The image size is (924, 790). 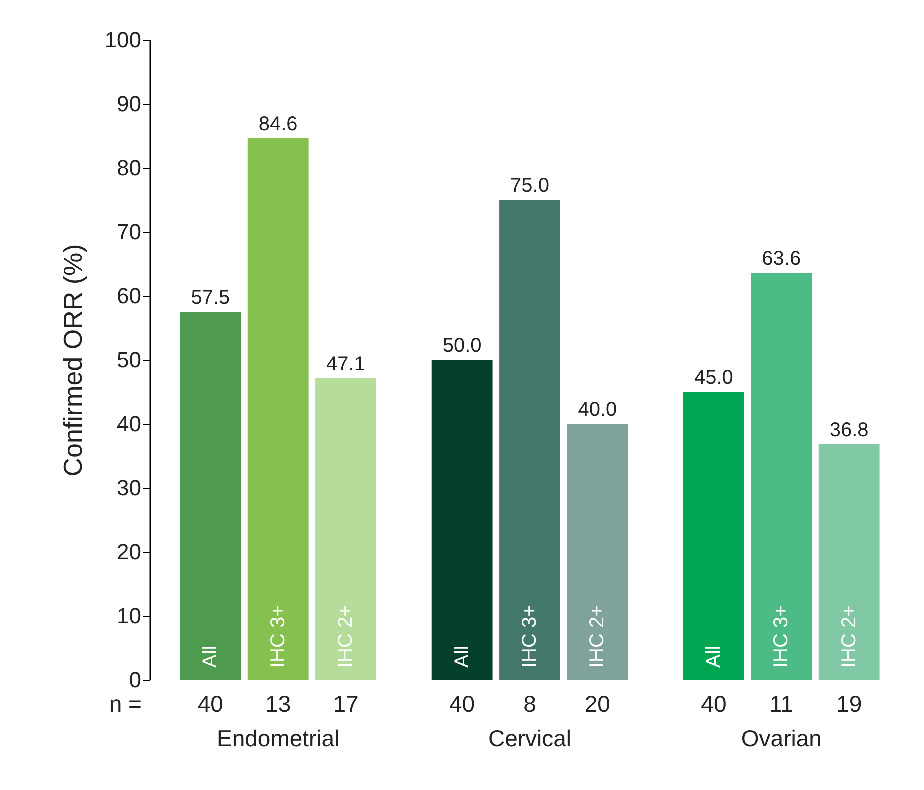 I want to click on series-label: IHC 2+, so click(x=346, y=636).